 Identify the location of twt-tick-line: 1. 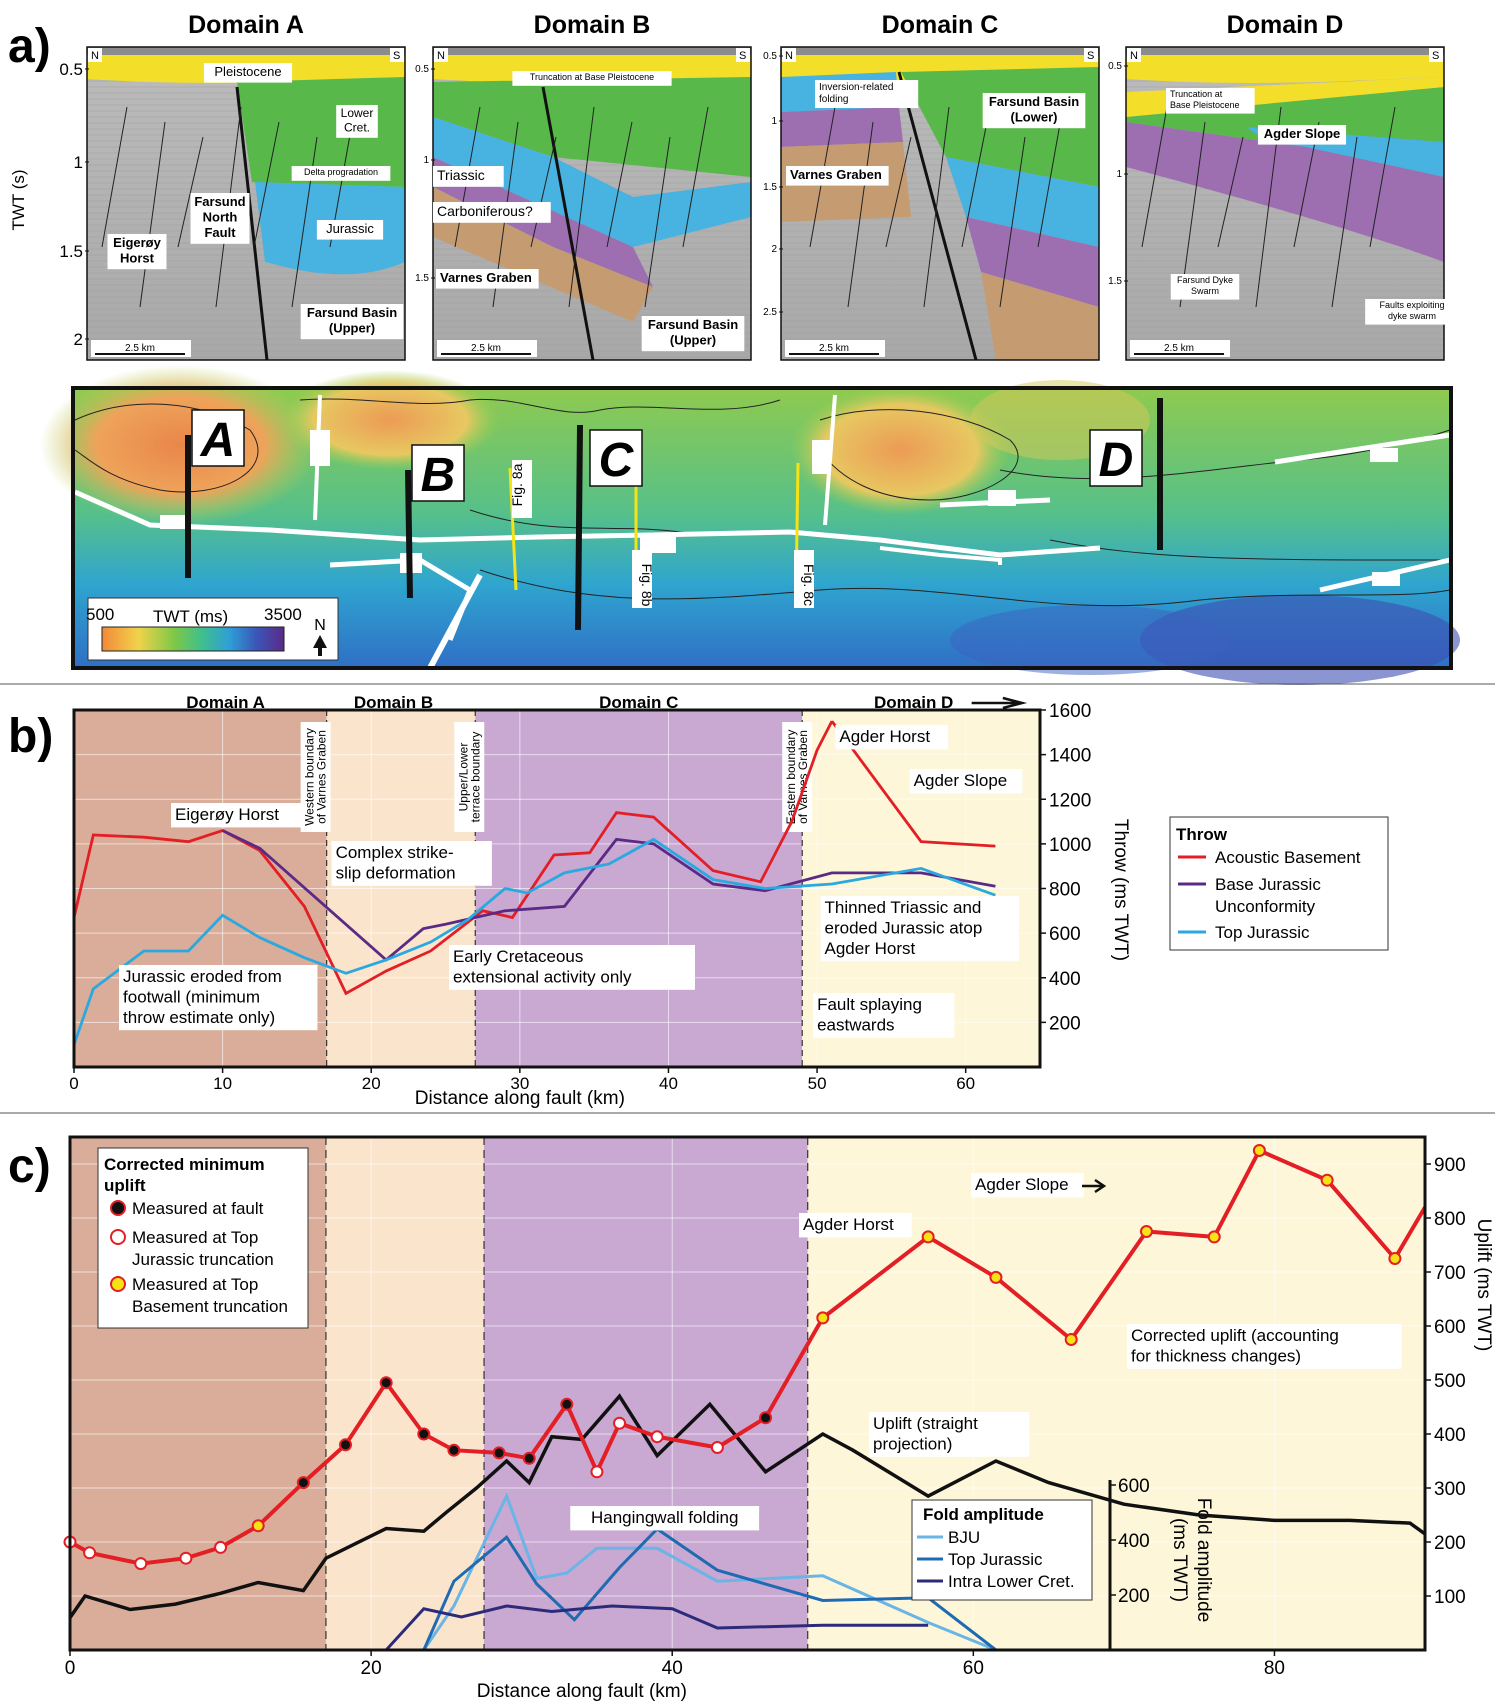
(78, 162).